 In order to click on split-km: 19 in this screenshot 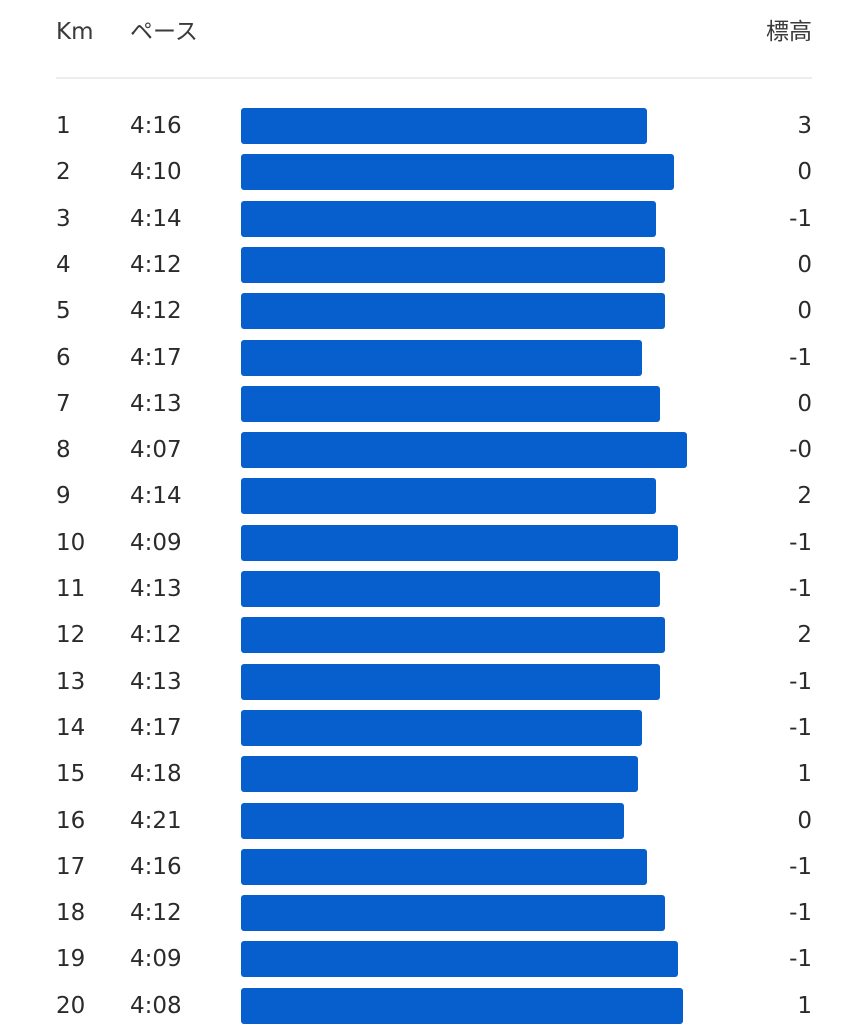, I will do `click(71, 959)`.